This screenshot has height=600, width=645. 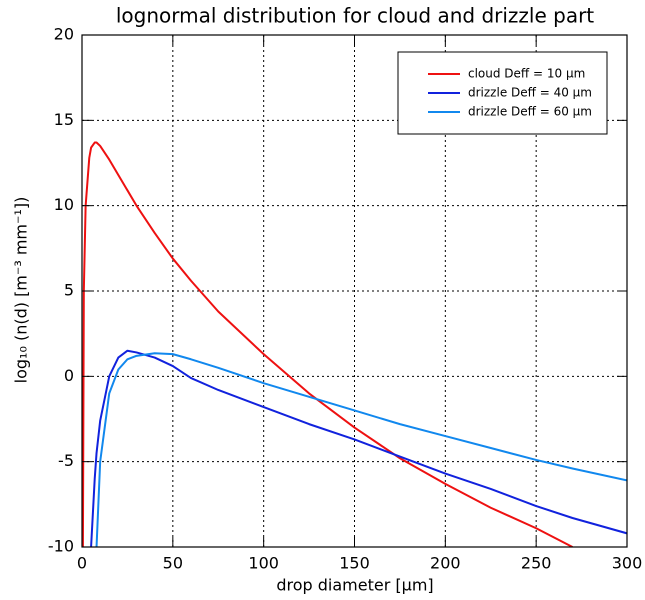 What do you see at coordinates (354, 585) in the screenshot?
I see `x-axis-label: drop diameter [μm]` at bounding box center [354, 585].